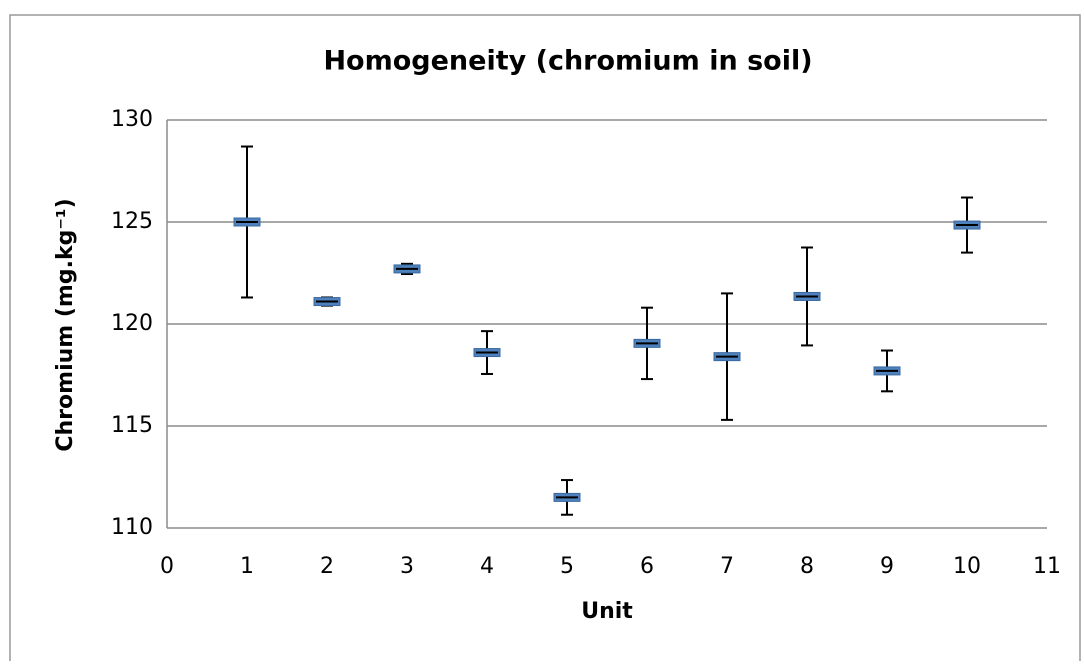  Describe the element at coordinates (567, 566) in the screenshot. I see `x-tick-label: 5` at that location.